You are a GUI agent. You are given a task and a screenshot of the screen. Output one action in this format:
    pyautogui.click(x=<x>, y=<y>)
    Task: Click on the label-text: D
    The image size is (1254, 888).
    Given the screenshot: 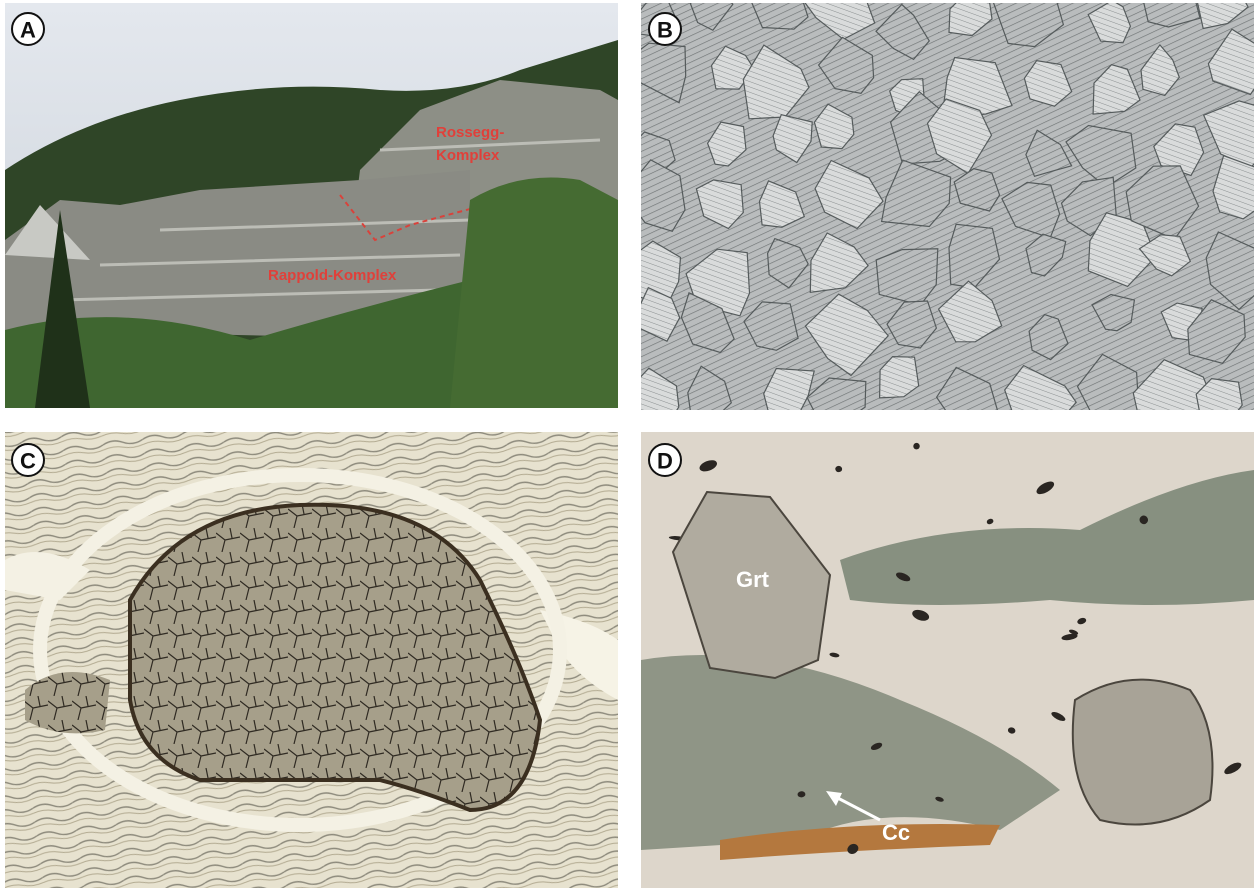 What is the action you would take?
    pyautogui.click(x=665, y=461)
    